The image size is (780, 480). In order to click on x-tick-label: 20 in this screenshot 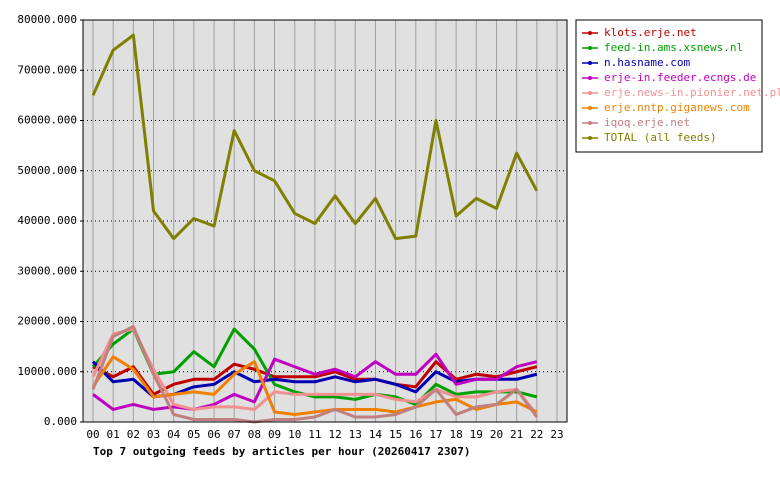, I will do `click(496, 434)`.